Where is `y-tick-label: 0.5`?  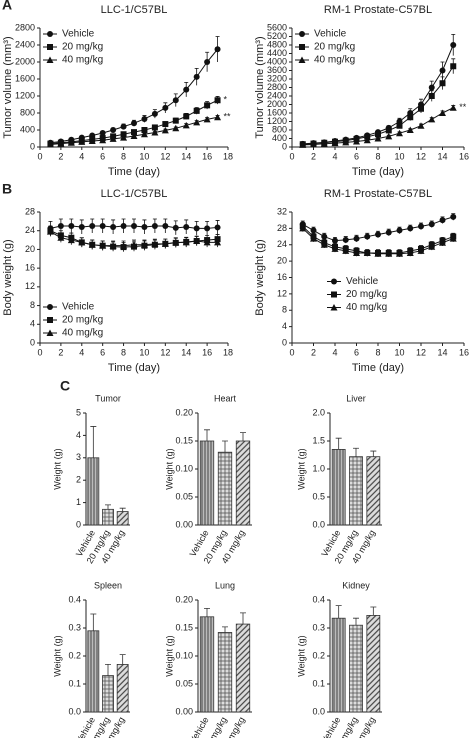
y-tick-label: 0.5 is located at coordinates (318, 496).